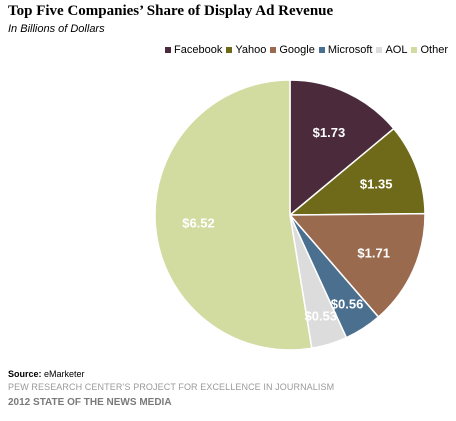  I want to click on pie-slice-yahoo, so click(356, 171).